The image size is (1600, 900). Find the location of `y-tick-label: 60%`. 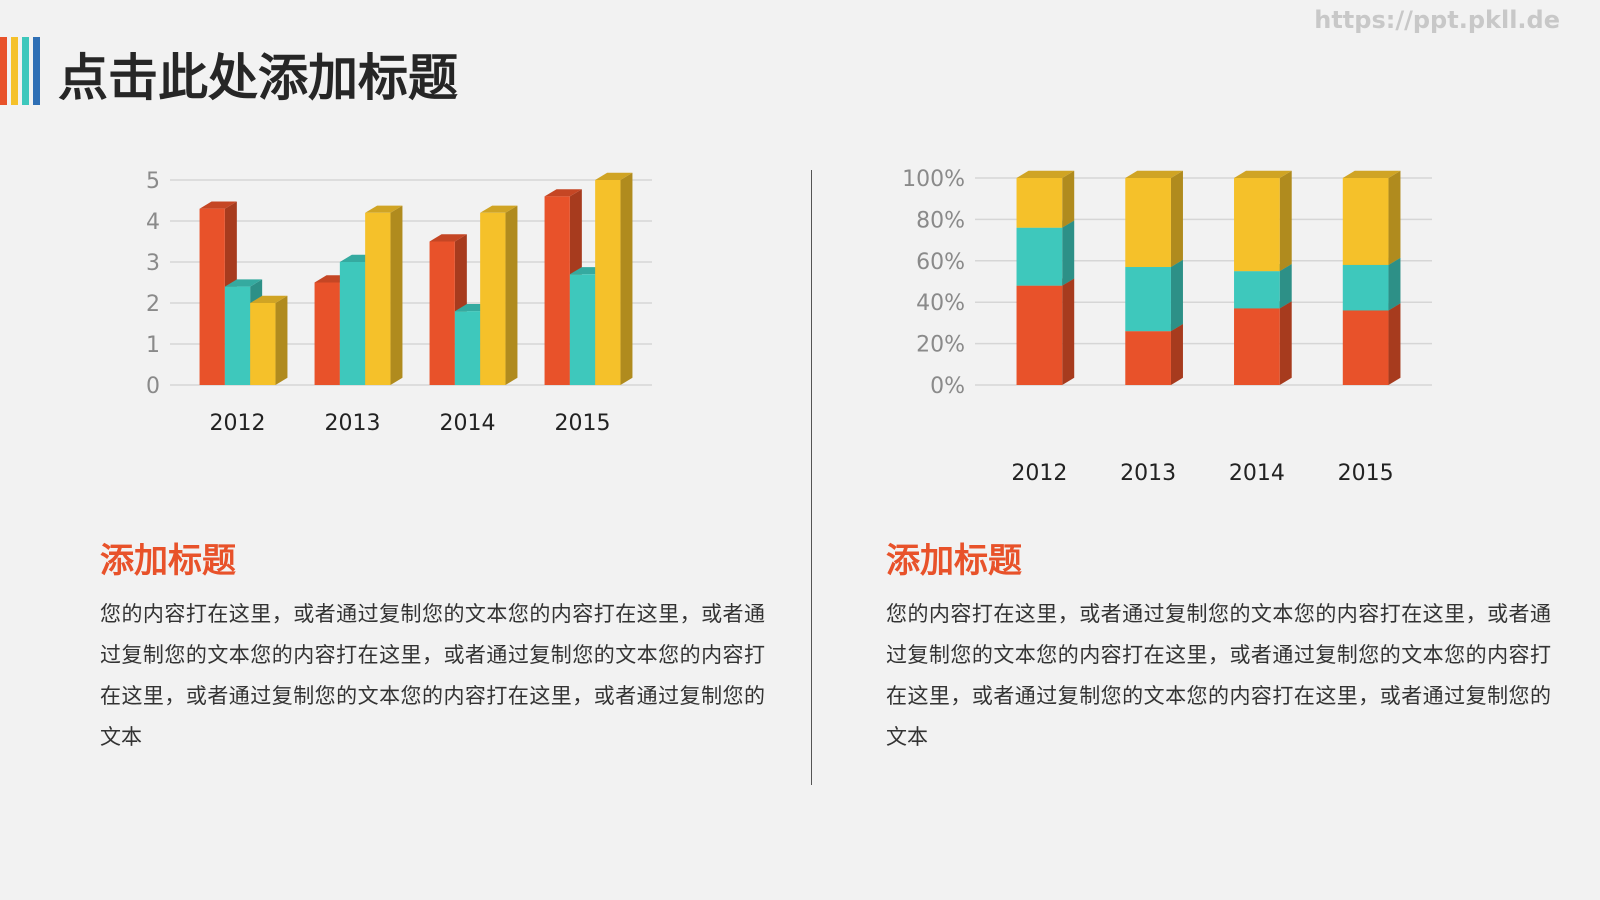

y-tick-label: 60% is located at coordinates (940, 262).